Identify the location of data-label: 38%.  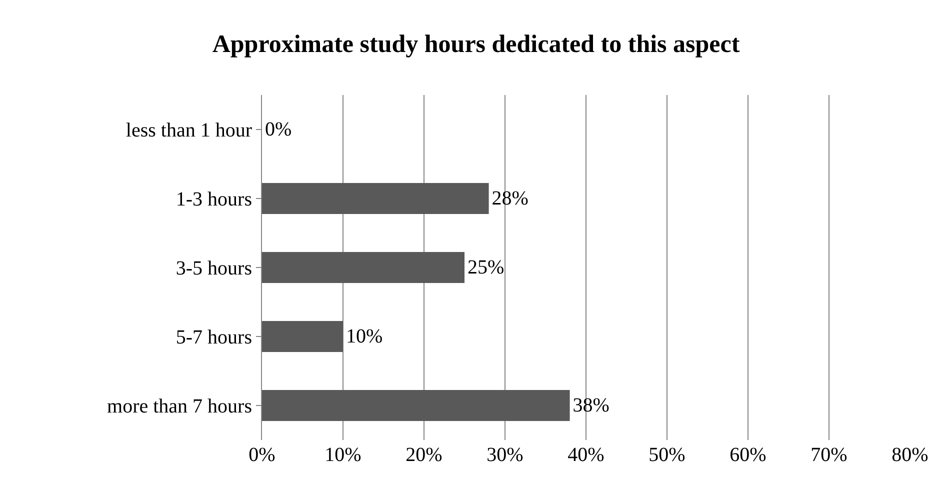
(591, 405).